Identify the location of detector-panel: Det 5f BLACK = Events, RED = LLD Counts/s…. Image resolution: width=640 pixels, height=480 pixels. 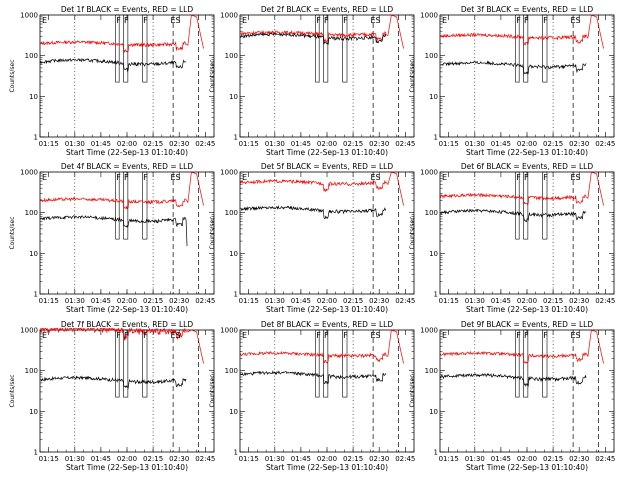
(312, 238).